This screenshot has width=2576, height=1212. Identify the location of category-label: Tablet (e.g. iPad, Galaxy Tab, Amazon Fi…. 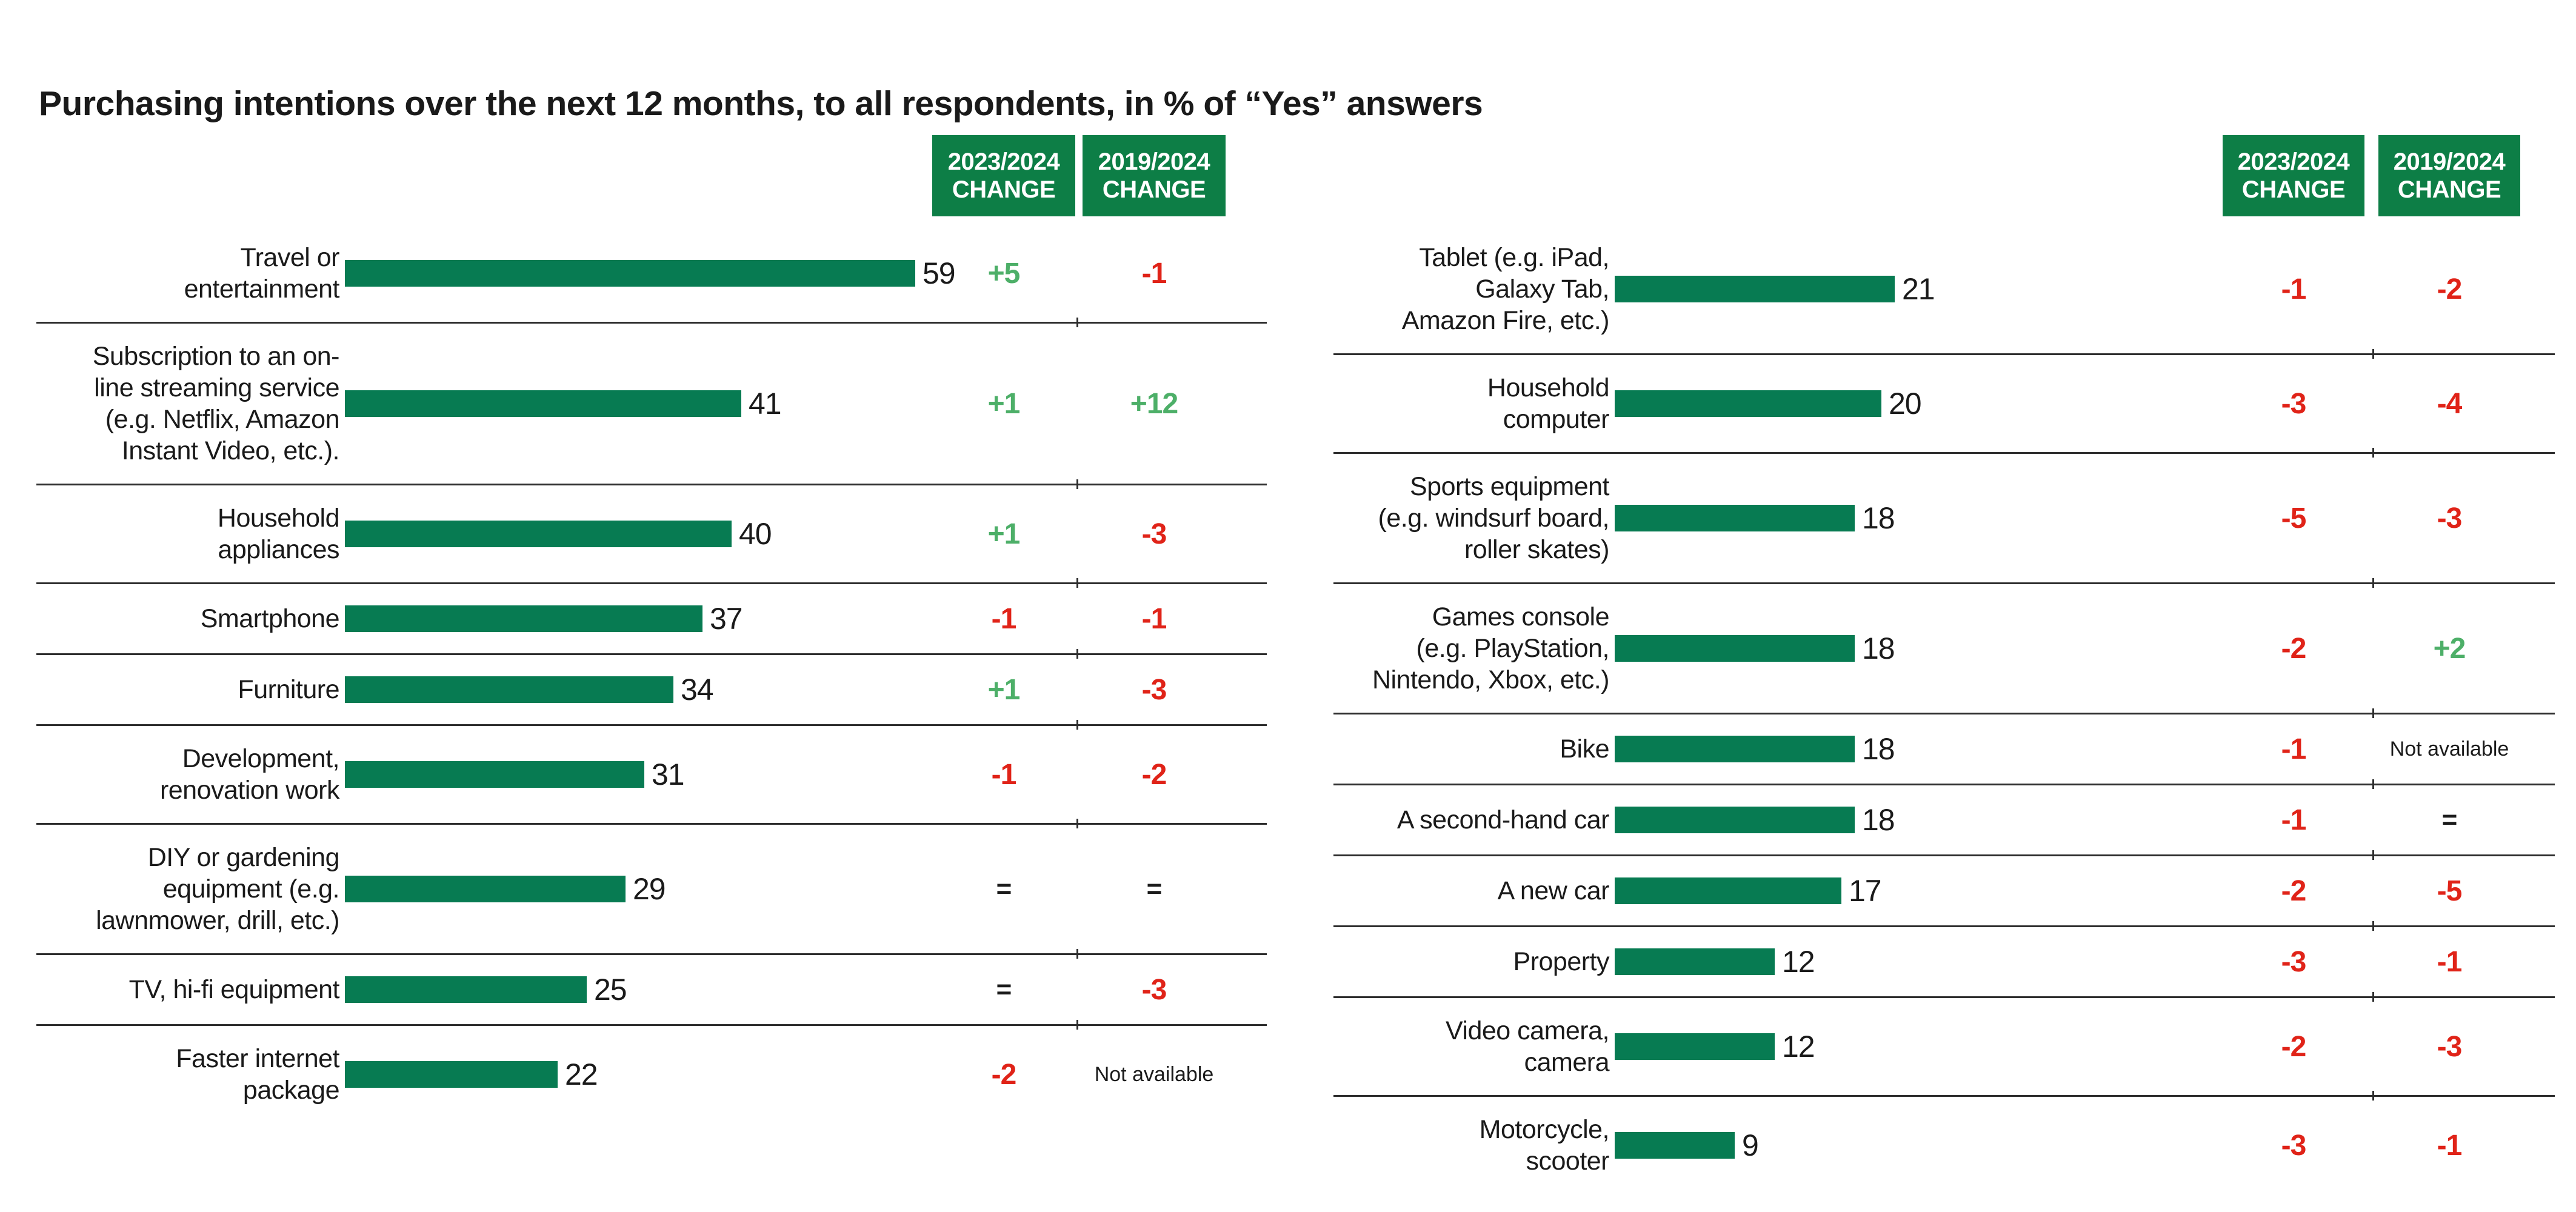
(1506, 289).